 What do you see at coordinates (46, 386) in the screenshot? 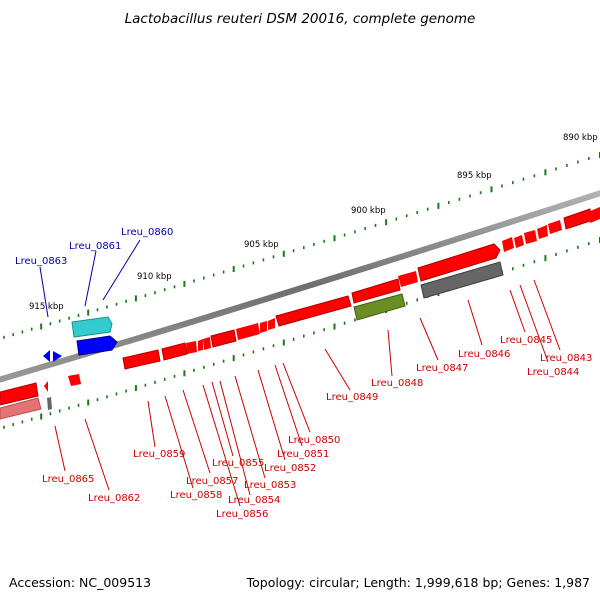
I see `gene-small-red-marker` at bounding box center [46, 386].